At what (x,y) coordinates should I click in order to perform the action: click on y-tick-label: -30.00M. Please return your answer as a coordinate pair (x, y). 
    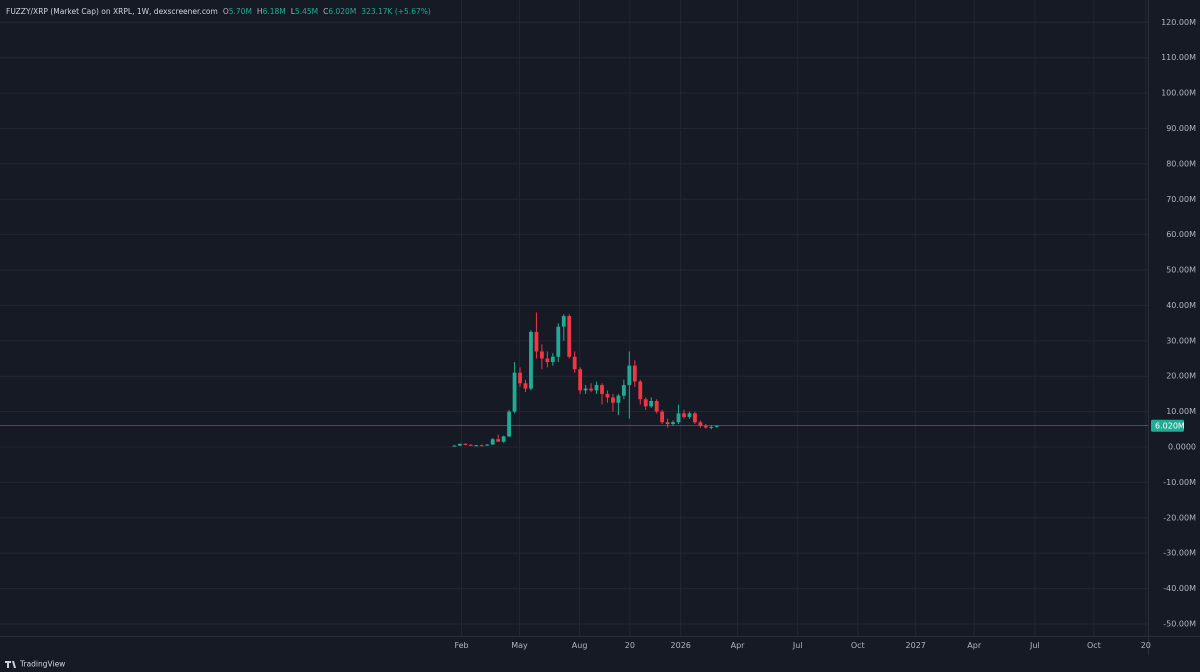
    Looking at the image, I should click on (1179, 553).